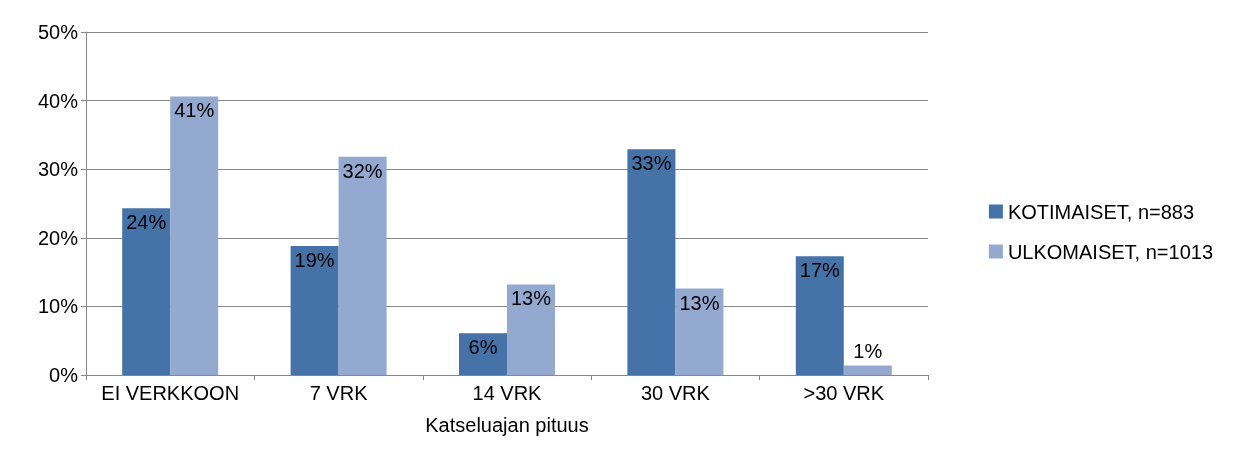 Image resolution: width=1234 pixels, height=463 pixels. What do you see at coordinates (339, 393) in the screenshot?
I see `x-tick-label: 7 VRK` at bounding box center [339, 393].